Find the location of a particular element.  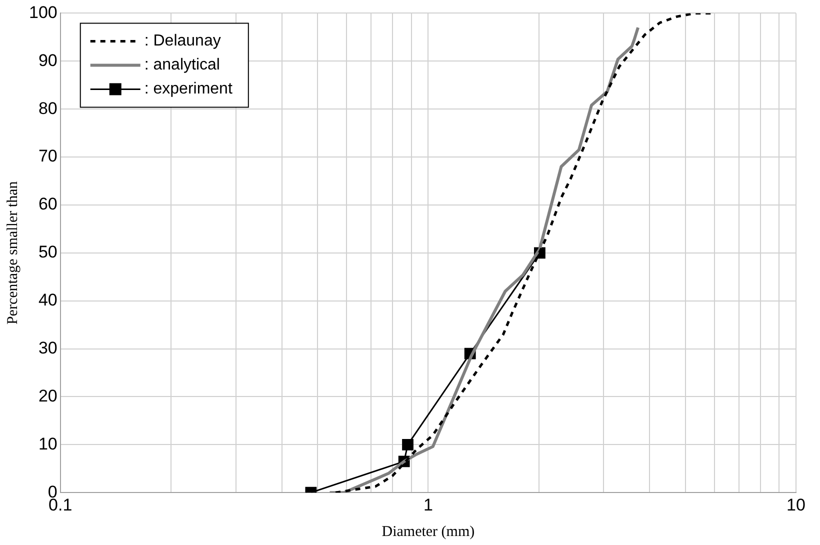

y-tick-label: 10 is located at coordinates (48, 444).